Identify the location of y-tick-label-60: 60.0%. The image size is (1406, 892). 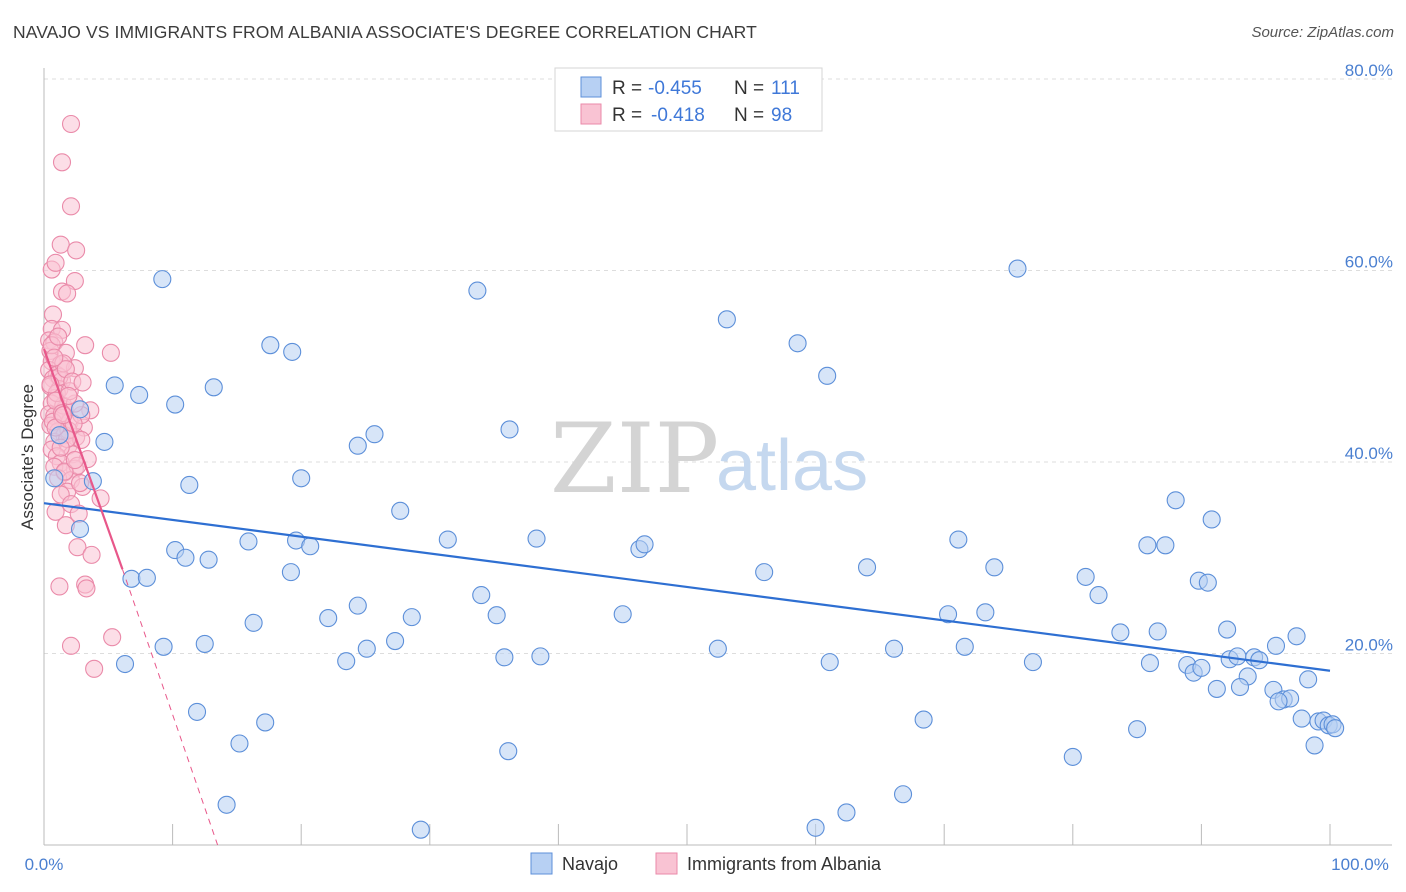
(1369, 262).